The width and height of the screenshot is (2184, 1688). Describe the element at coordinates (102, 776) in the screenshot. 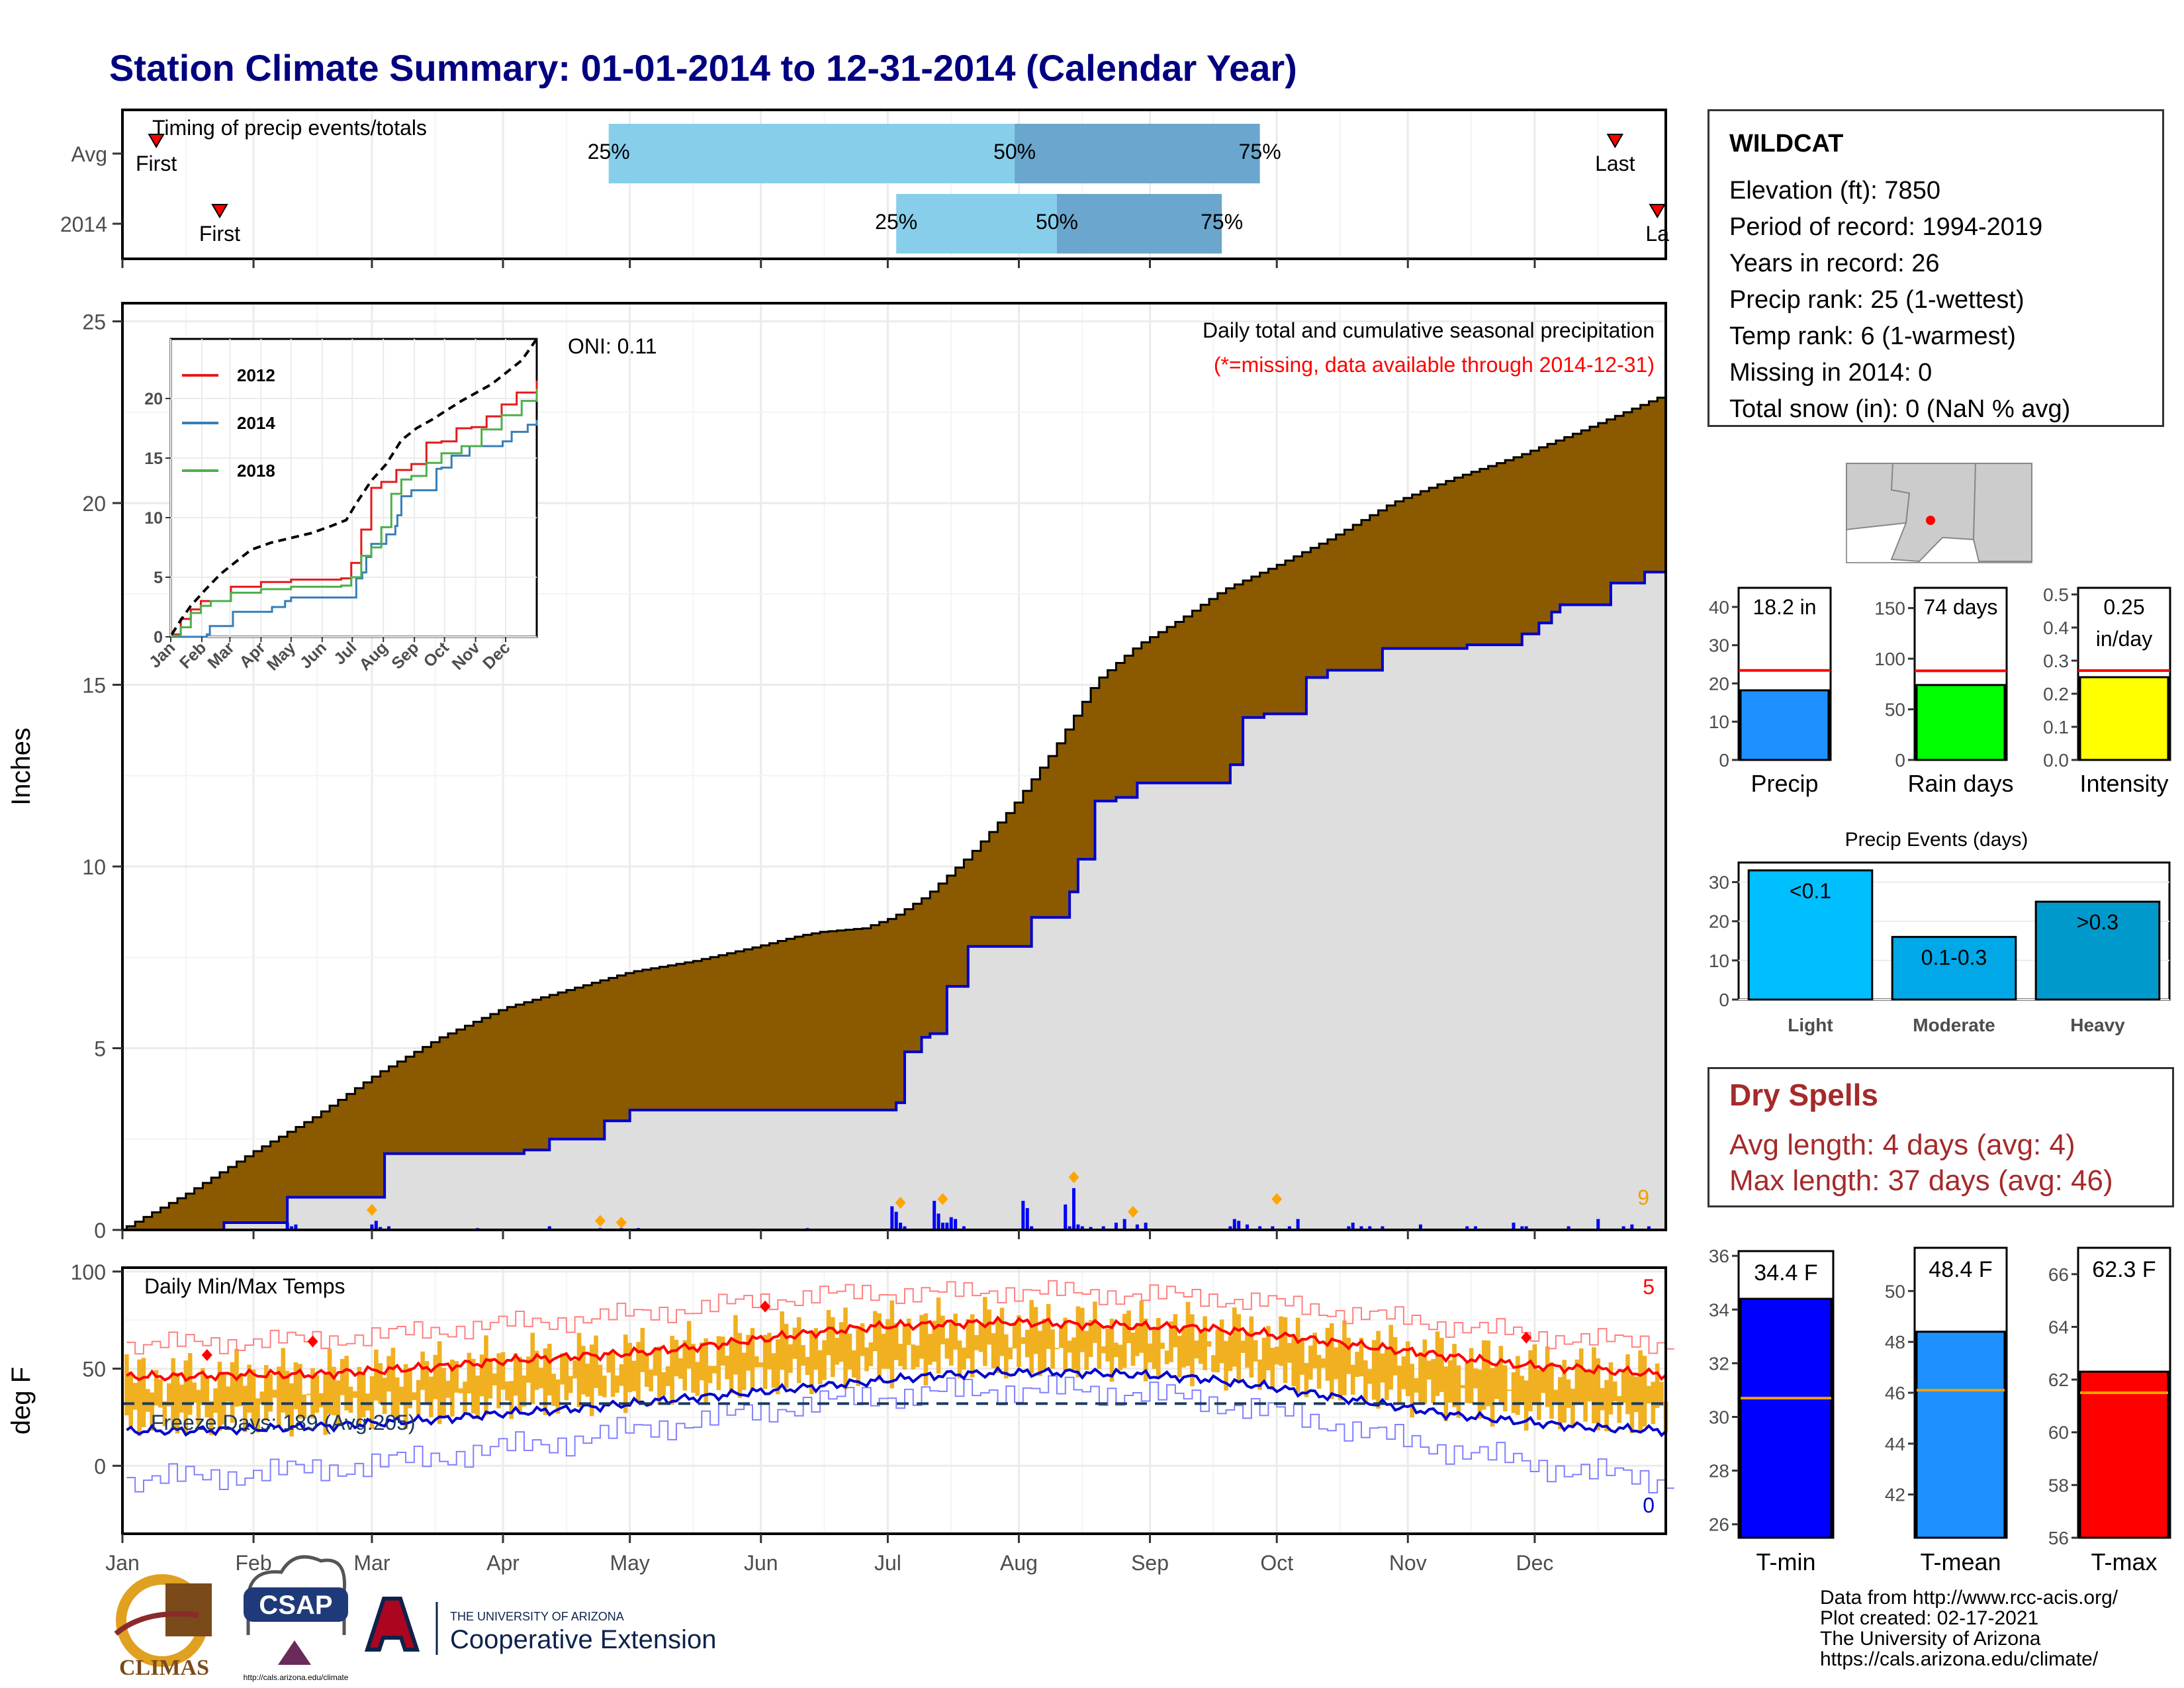

I see `precip-y-axis: 0 5 10 15 20 25` at that location.